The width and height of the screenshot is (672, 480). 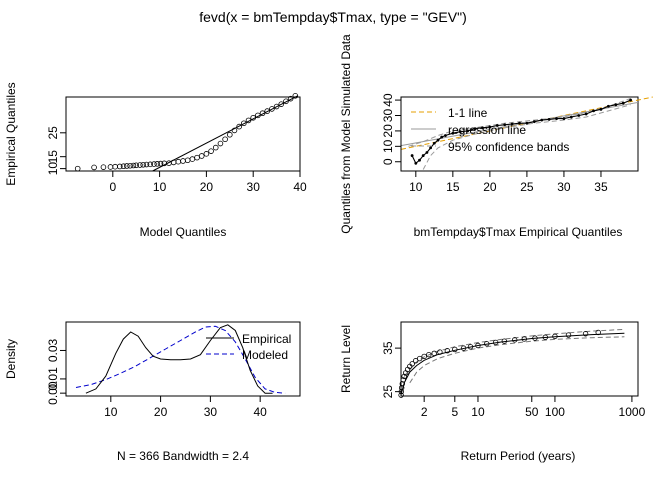 What do you see at coordinates (11, 359) in the screenshot?
I see `density-ylabel: Density` at bounding box center [11, 359].